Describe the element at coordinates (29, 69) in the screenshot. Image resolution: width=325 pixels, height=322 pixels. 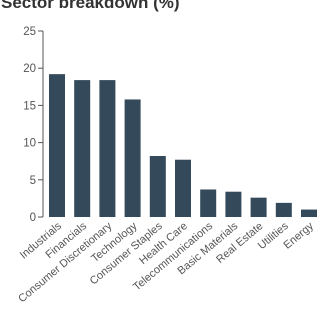
I see `y-tick-label: 20` at that location.